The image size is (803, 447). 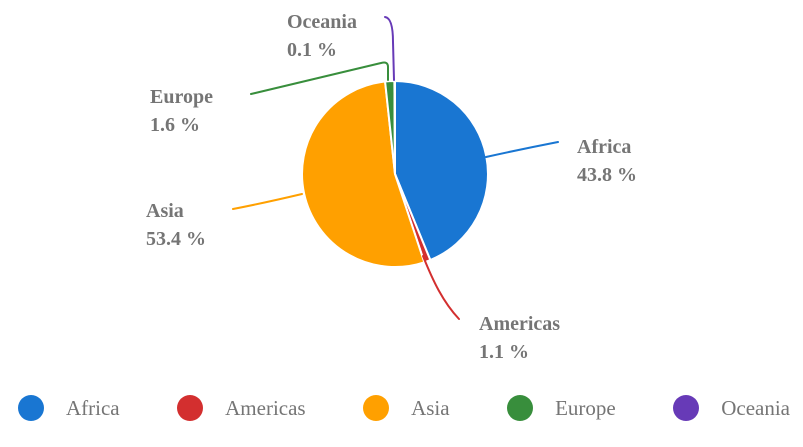 I want to click on callout-asia: Asia 53.4 %, so click(x=176, y=225).